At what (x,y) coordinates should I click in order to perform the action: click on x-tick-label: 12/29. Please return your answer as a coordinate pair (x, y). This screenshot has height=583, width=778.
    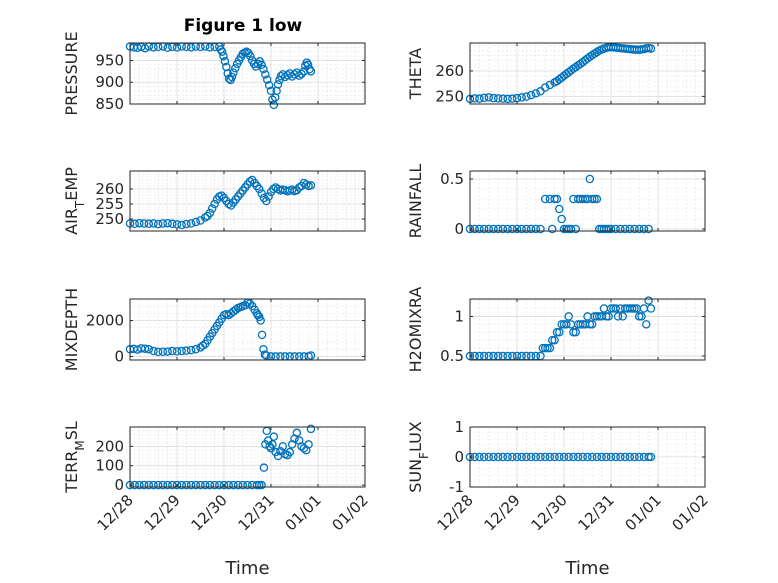
    Looking at the image, I should click on (162, 512).